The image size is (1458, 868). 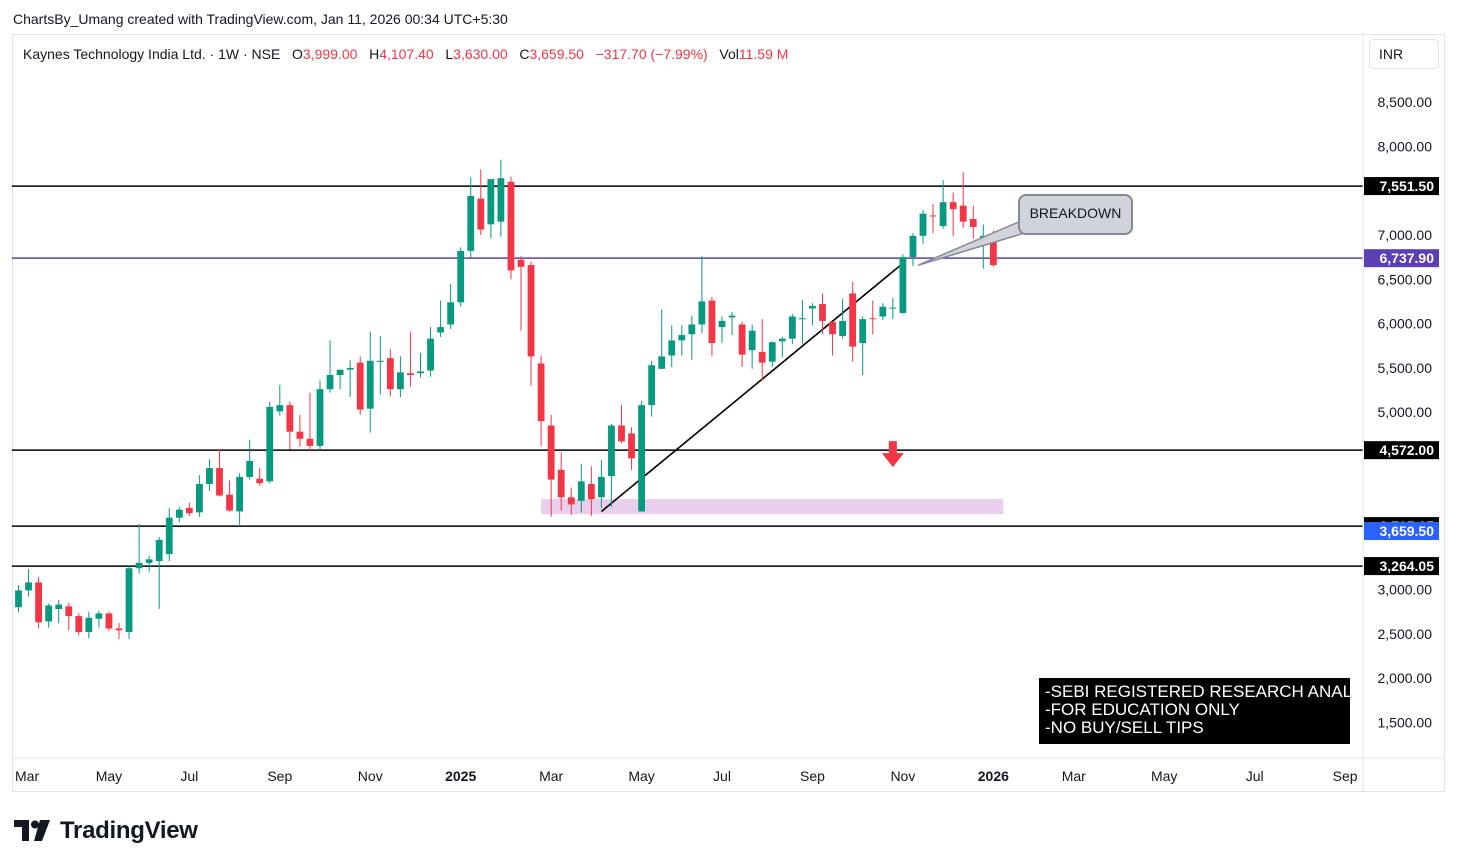 I want to click on legend-close-label: C, so click(x=524, y=54).